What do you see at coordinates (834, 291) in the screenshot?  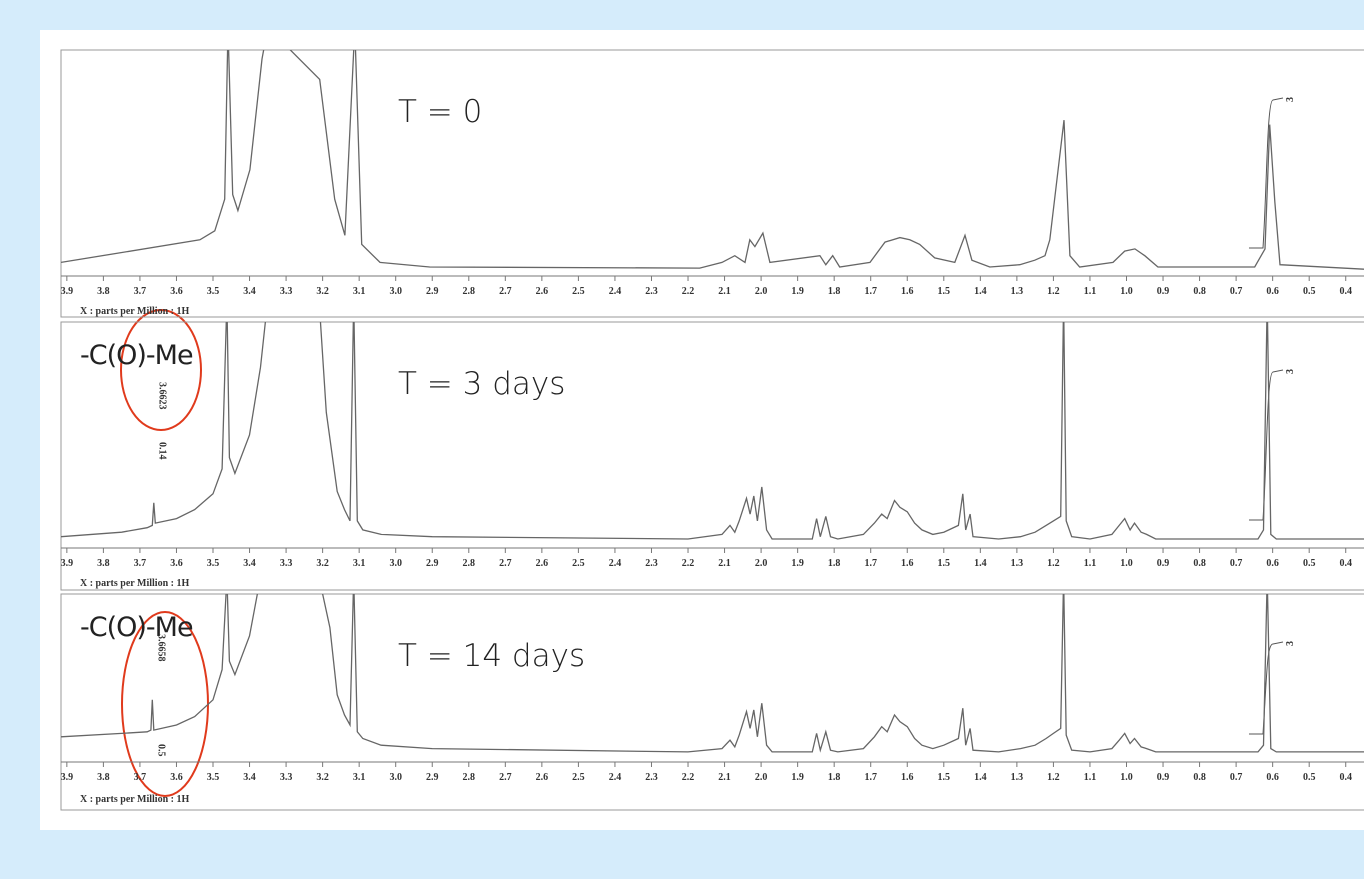 I see `x-tick-label: 1.8` at bounding box center [834, 291].